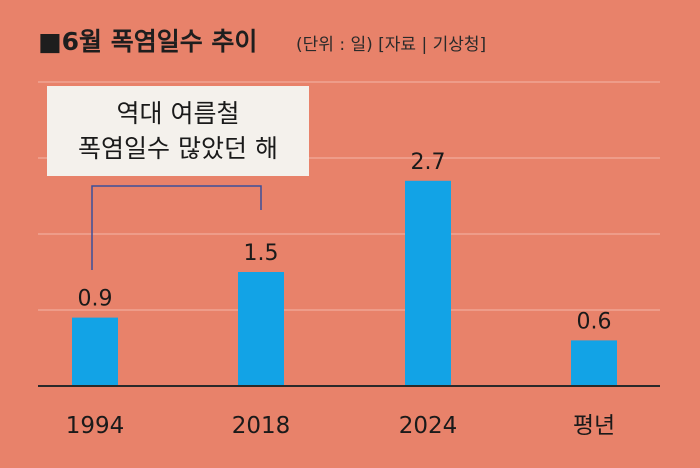 The height and width of the screenshot is (468, 700). Describe the element at coordinates (261, 329) in the screenshot. I see `bar-2018` at that location.